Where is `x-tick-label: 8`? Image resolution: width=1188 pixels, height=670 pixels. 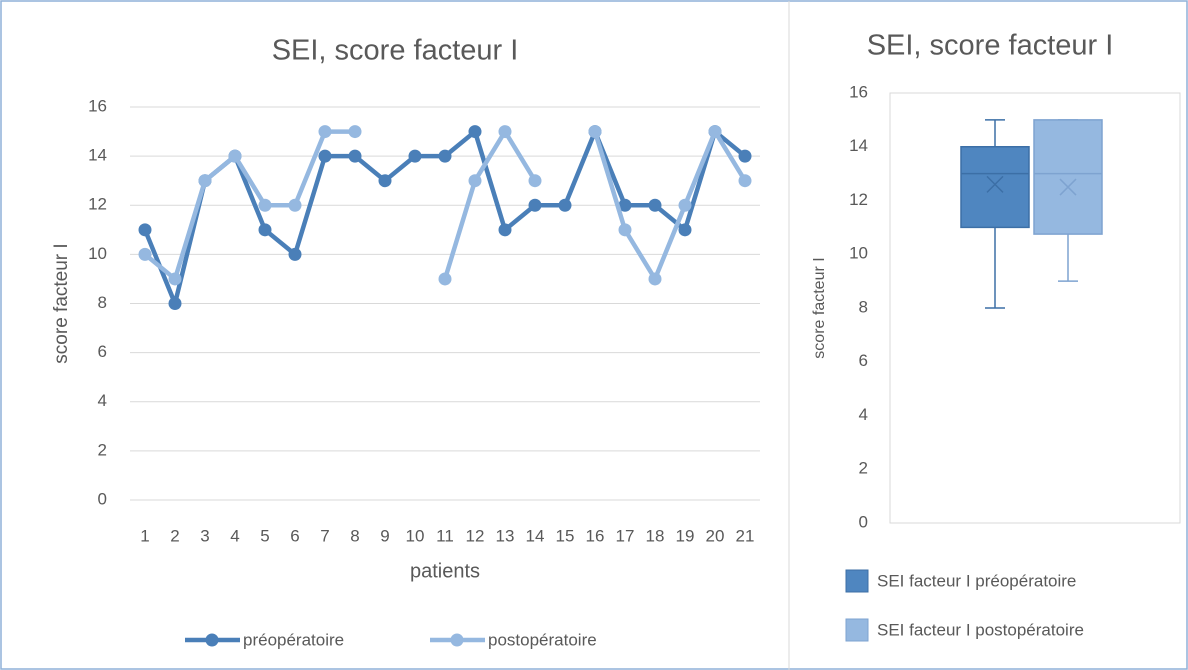 x-tick-label: 8 is located at coordinates (354, 535).